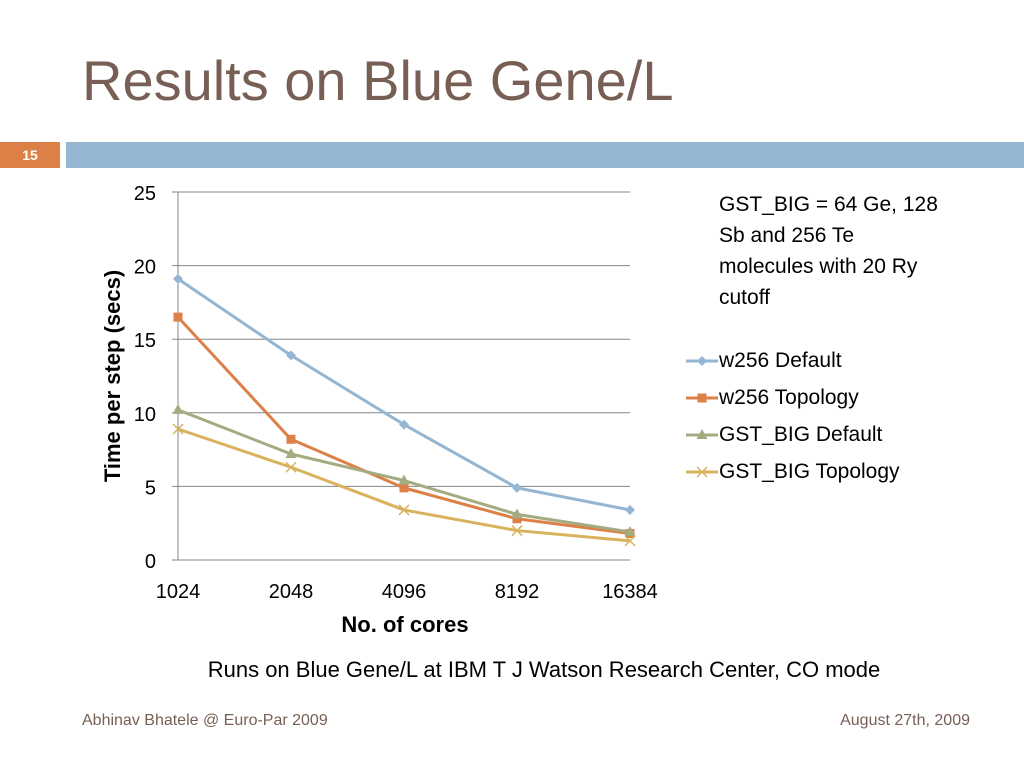  Describe the element at coordinates (145, 268) in the screenshot. I see `y-tick-label: 20` at that location.